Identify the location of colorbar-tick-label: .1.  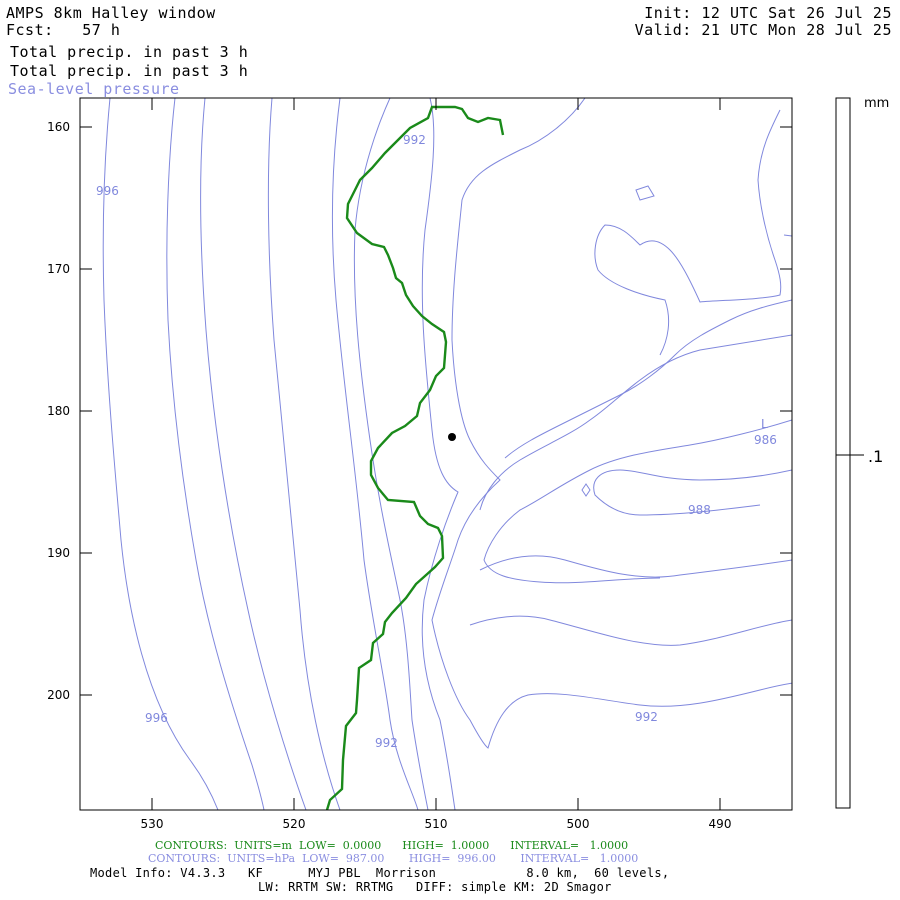
(875, 456).